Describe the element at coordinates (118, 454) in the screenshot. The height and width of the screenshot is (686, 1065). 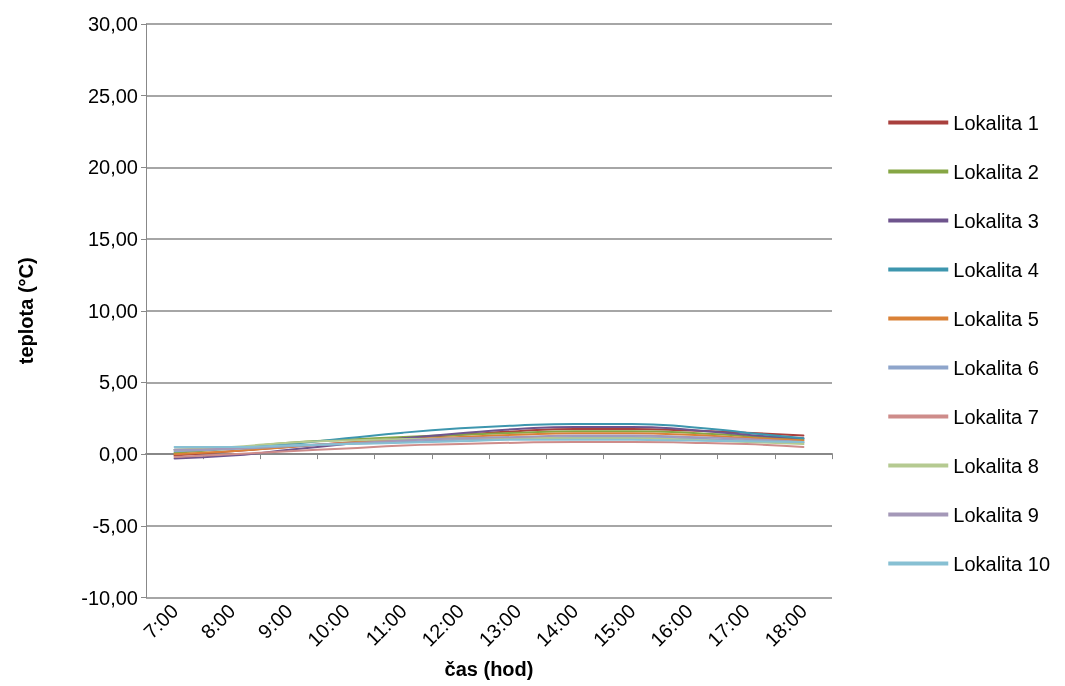
I see `y-tick-label: 0,00` at that location.